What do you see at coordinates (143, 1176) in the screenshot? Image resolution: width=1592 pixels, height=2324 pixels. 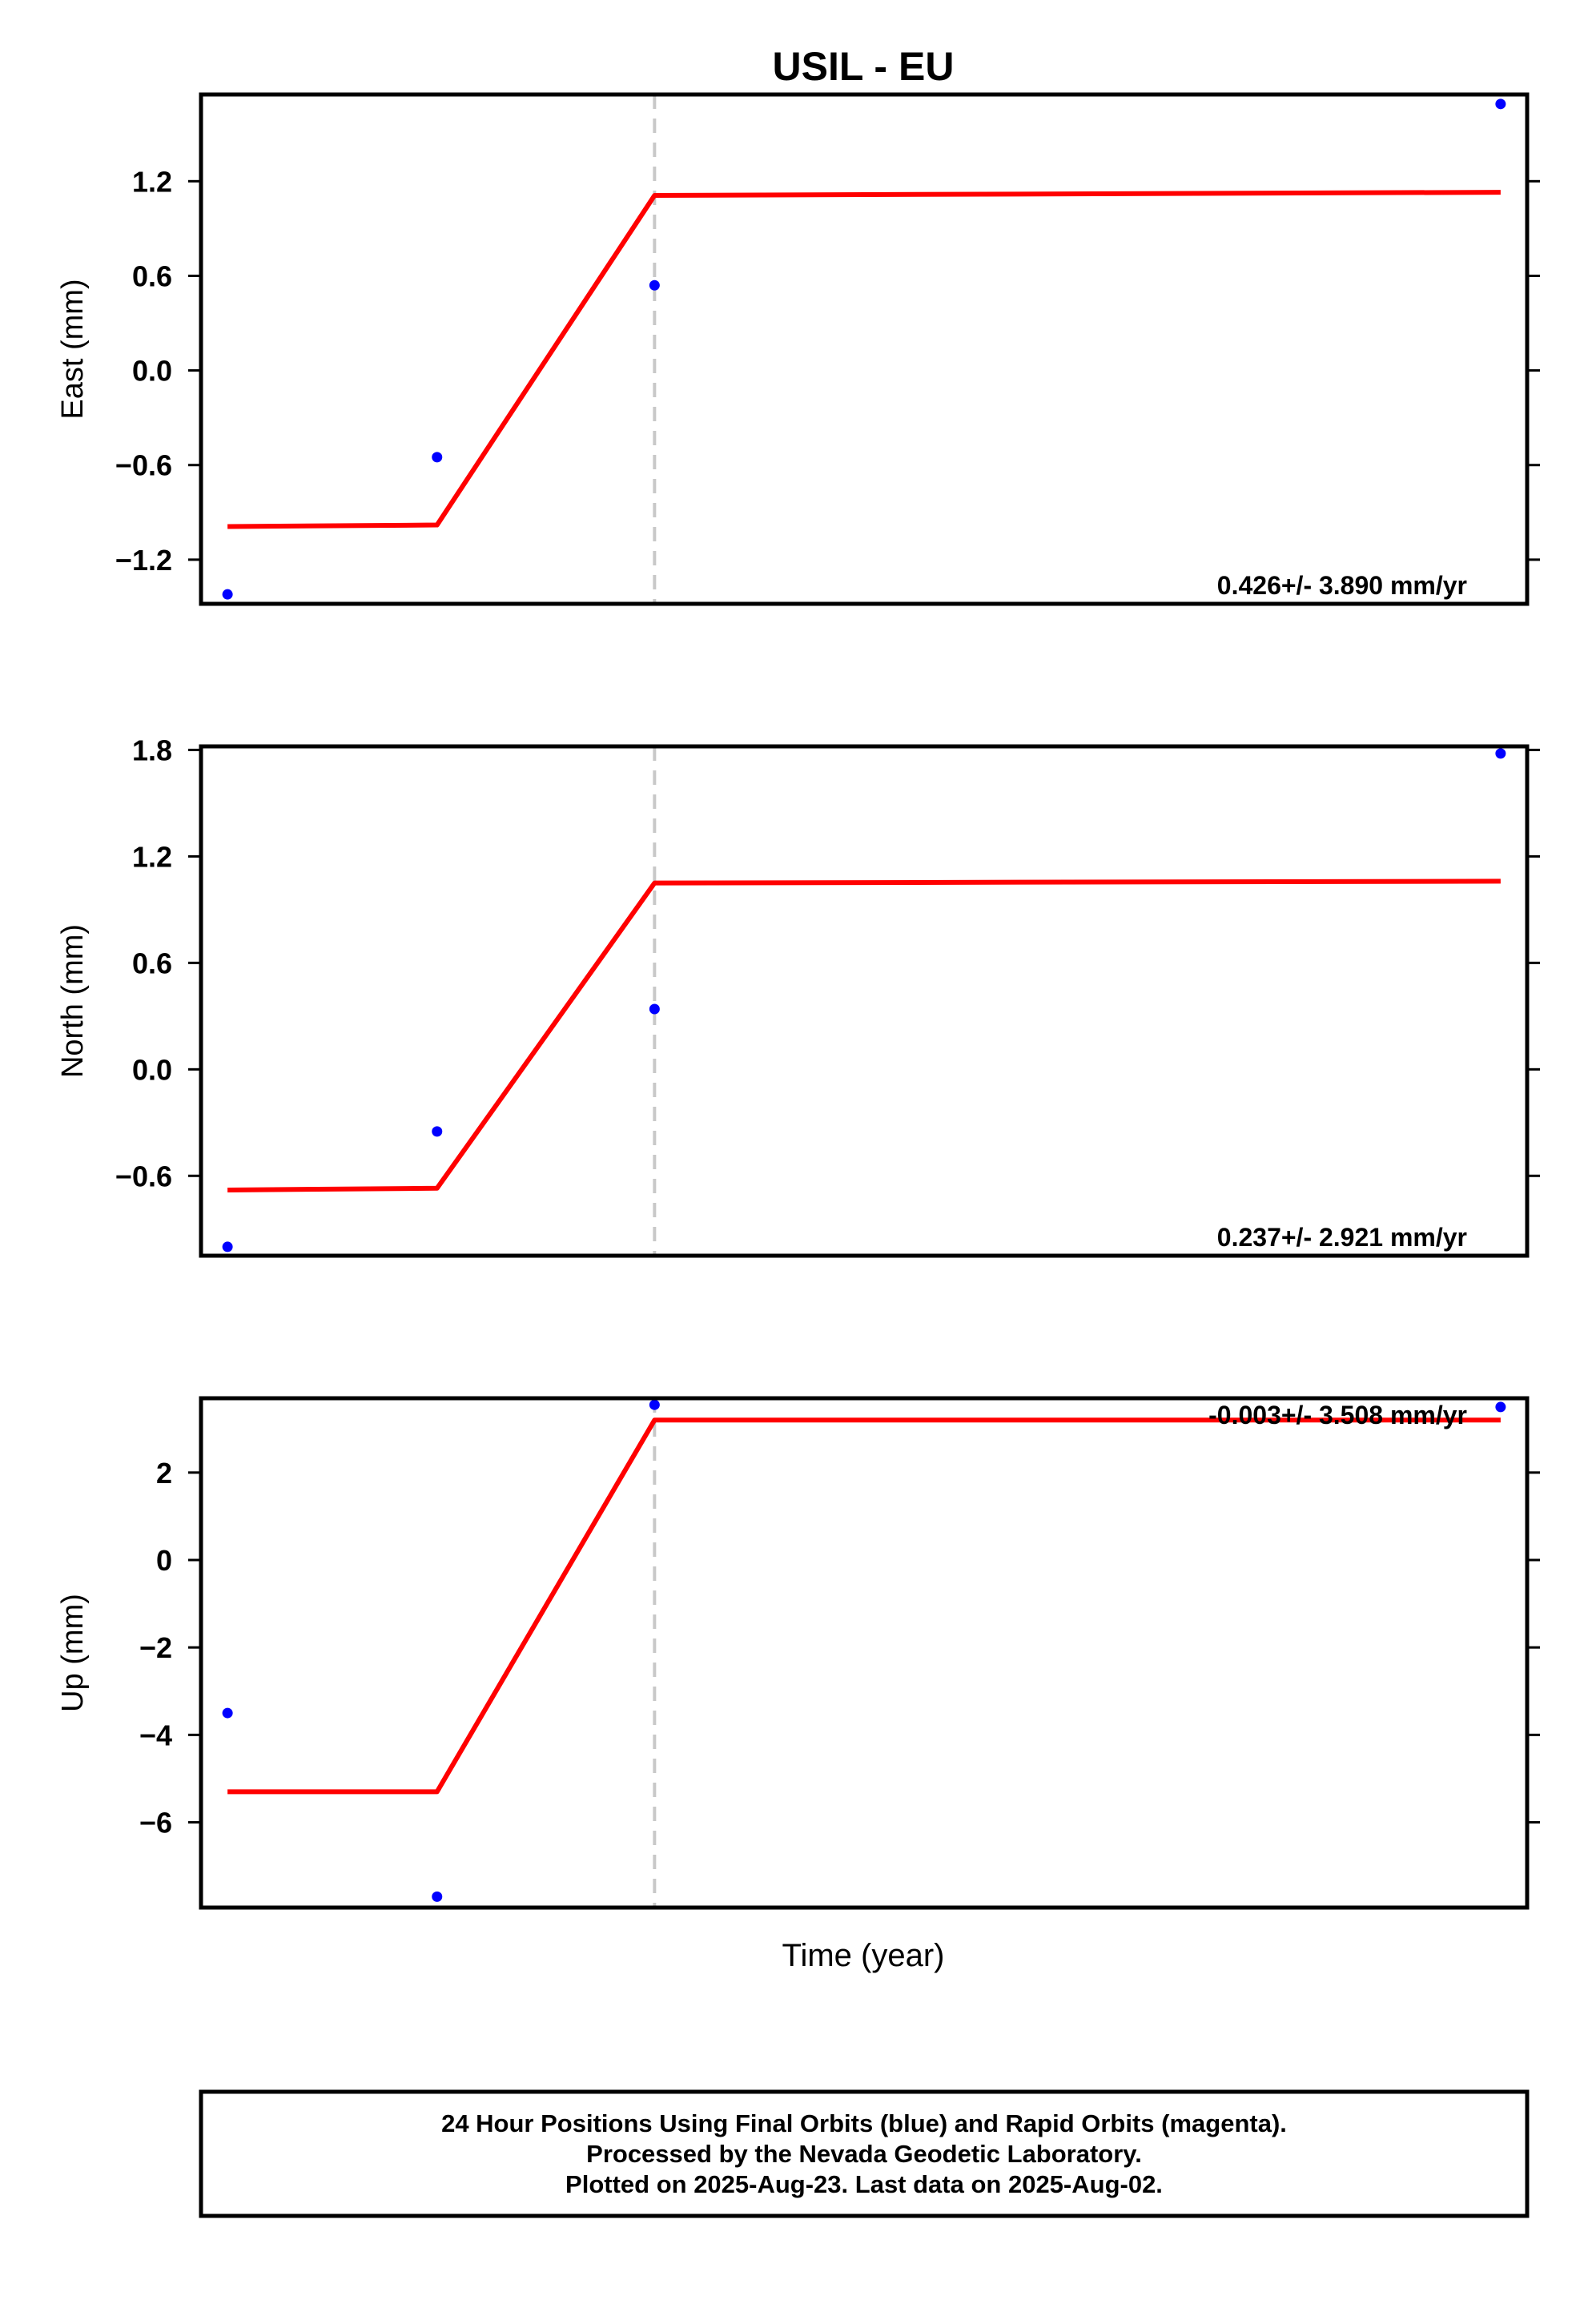 I see `north-tick-label: −0.6` at bounding box center [143, 1176].